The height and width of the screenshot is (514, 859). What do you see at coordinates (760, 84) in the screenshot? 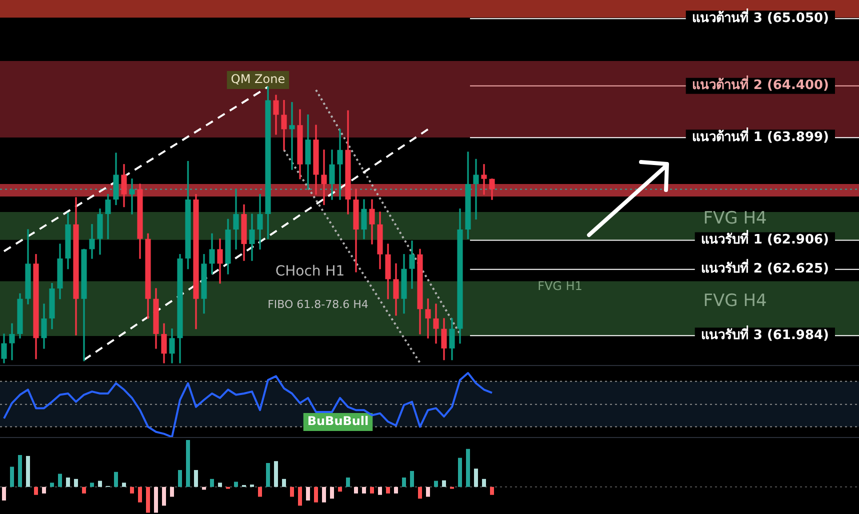
I see `ref-line-label: แนวต้านที่ 2 (64.400)` at bounding box center [760, 84].